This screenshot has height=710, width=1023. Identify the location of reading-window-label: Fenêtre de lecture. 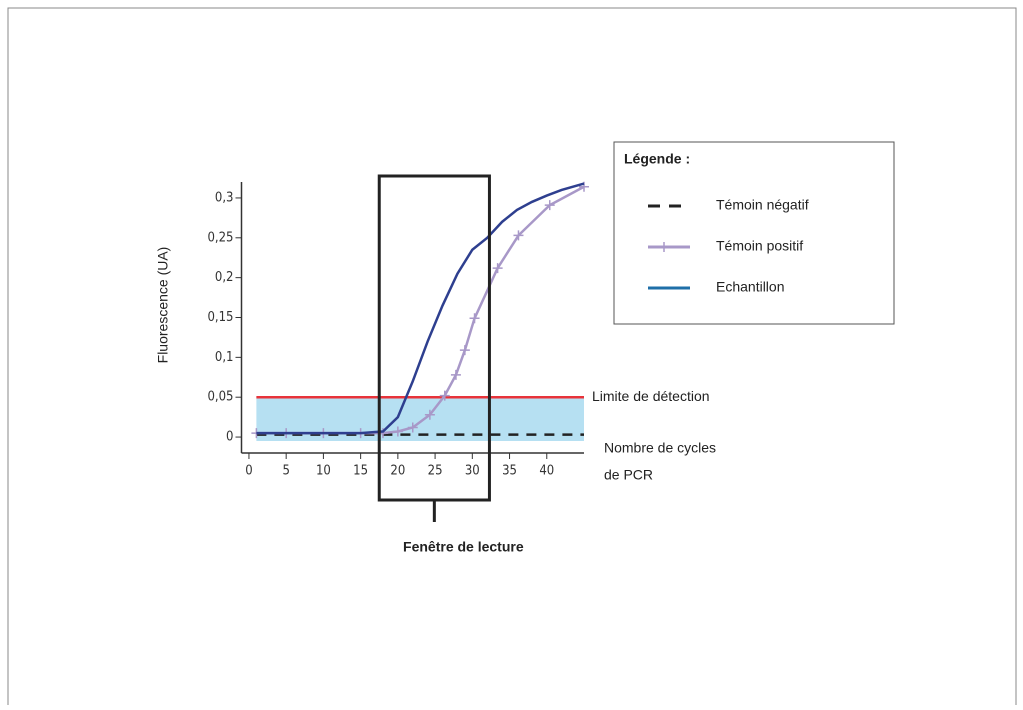
(463, 547).